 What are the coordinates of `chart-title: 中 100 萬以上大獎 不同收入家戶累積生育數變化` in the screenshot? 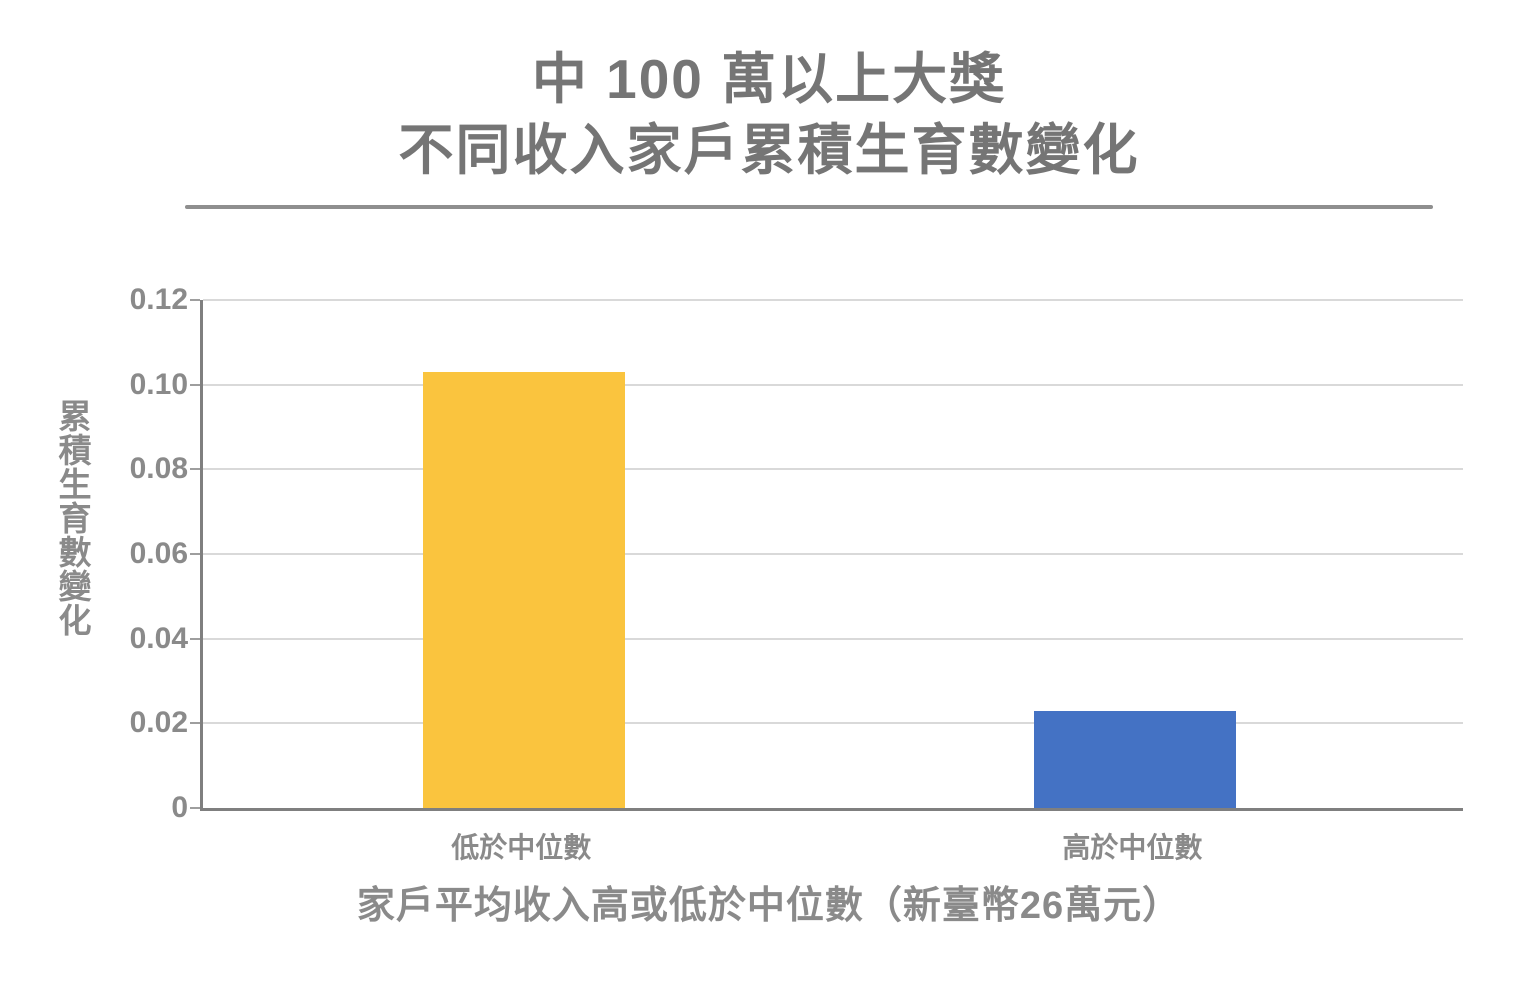 It's located at (769, 115).